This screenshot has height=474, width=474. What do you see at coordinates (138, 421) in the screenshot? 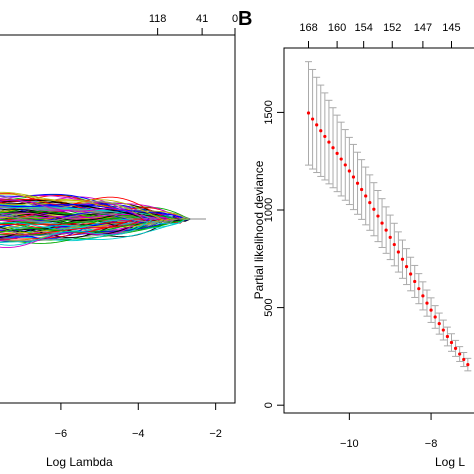
I see `panel-a-x-ticks: −6 −4 −2` at bounding box center [138, 421].